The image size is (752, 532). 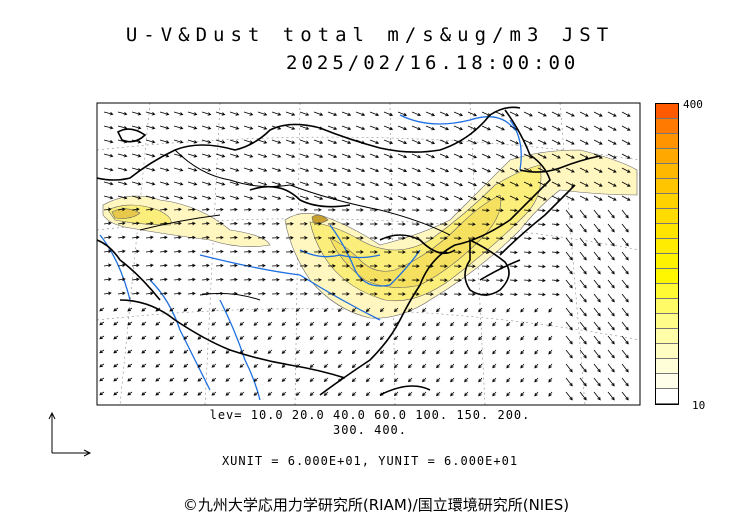 I want to click on concentration-colorbar, so click(x=667, y=254).